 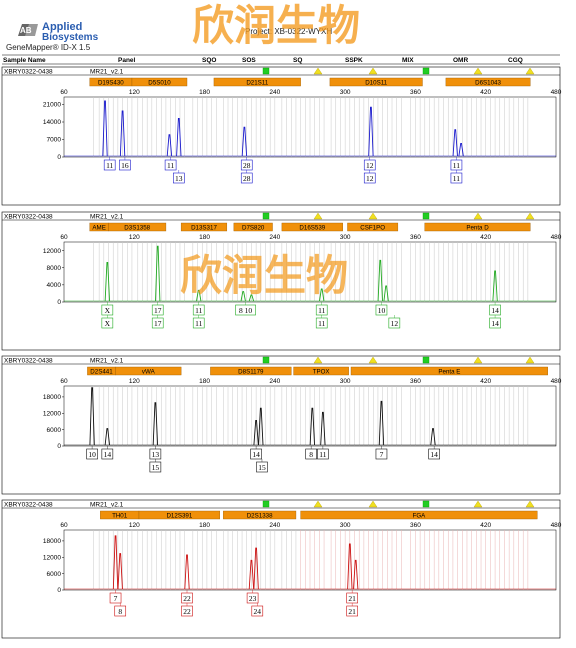 What do you see at coordinates (297, 60) in the screenshot?
I see `column-header-sq: SQ` at bounding box center [297, 60].